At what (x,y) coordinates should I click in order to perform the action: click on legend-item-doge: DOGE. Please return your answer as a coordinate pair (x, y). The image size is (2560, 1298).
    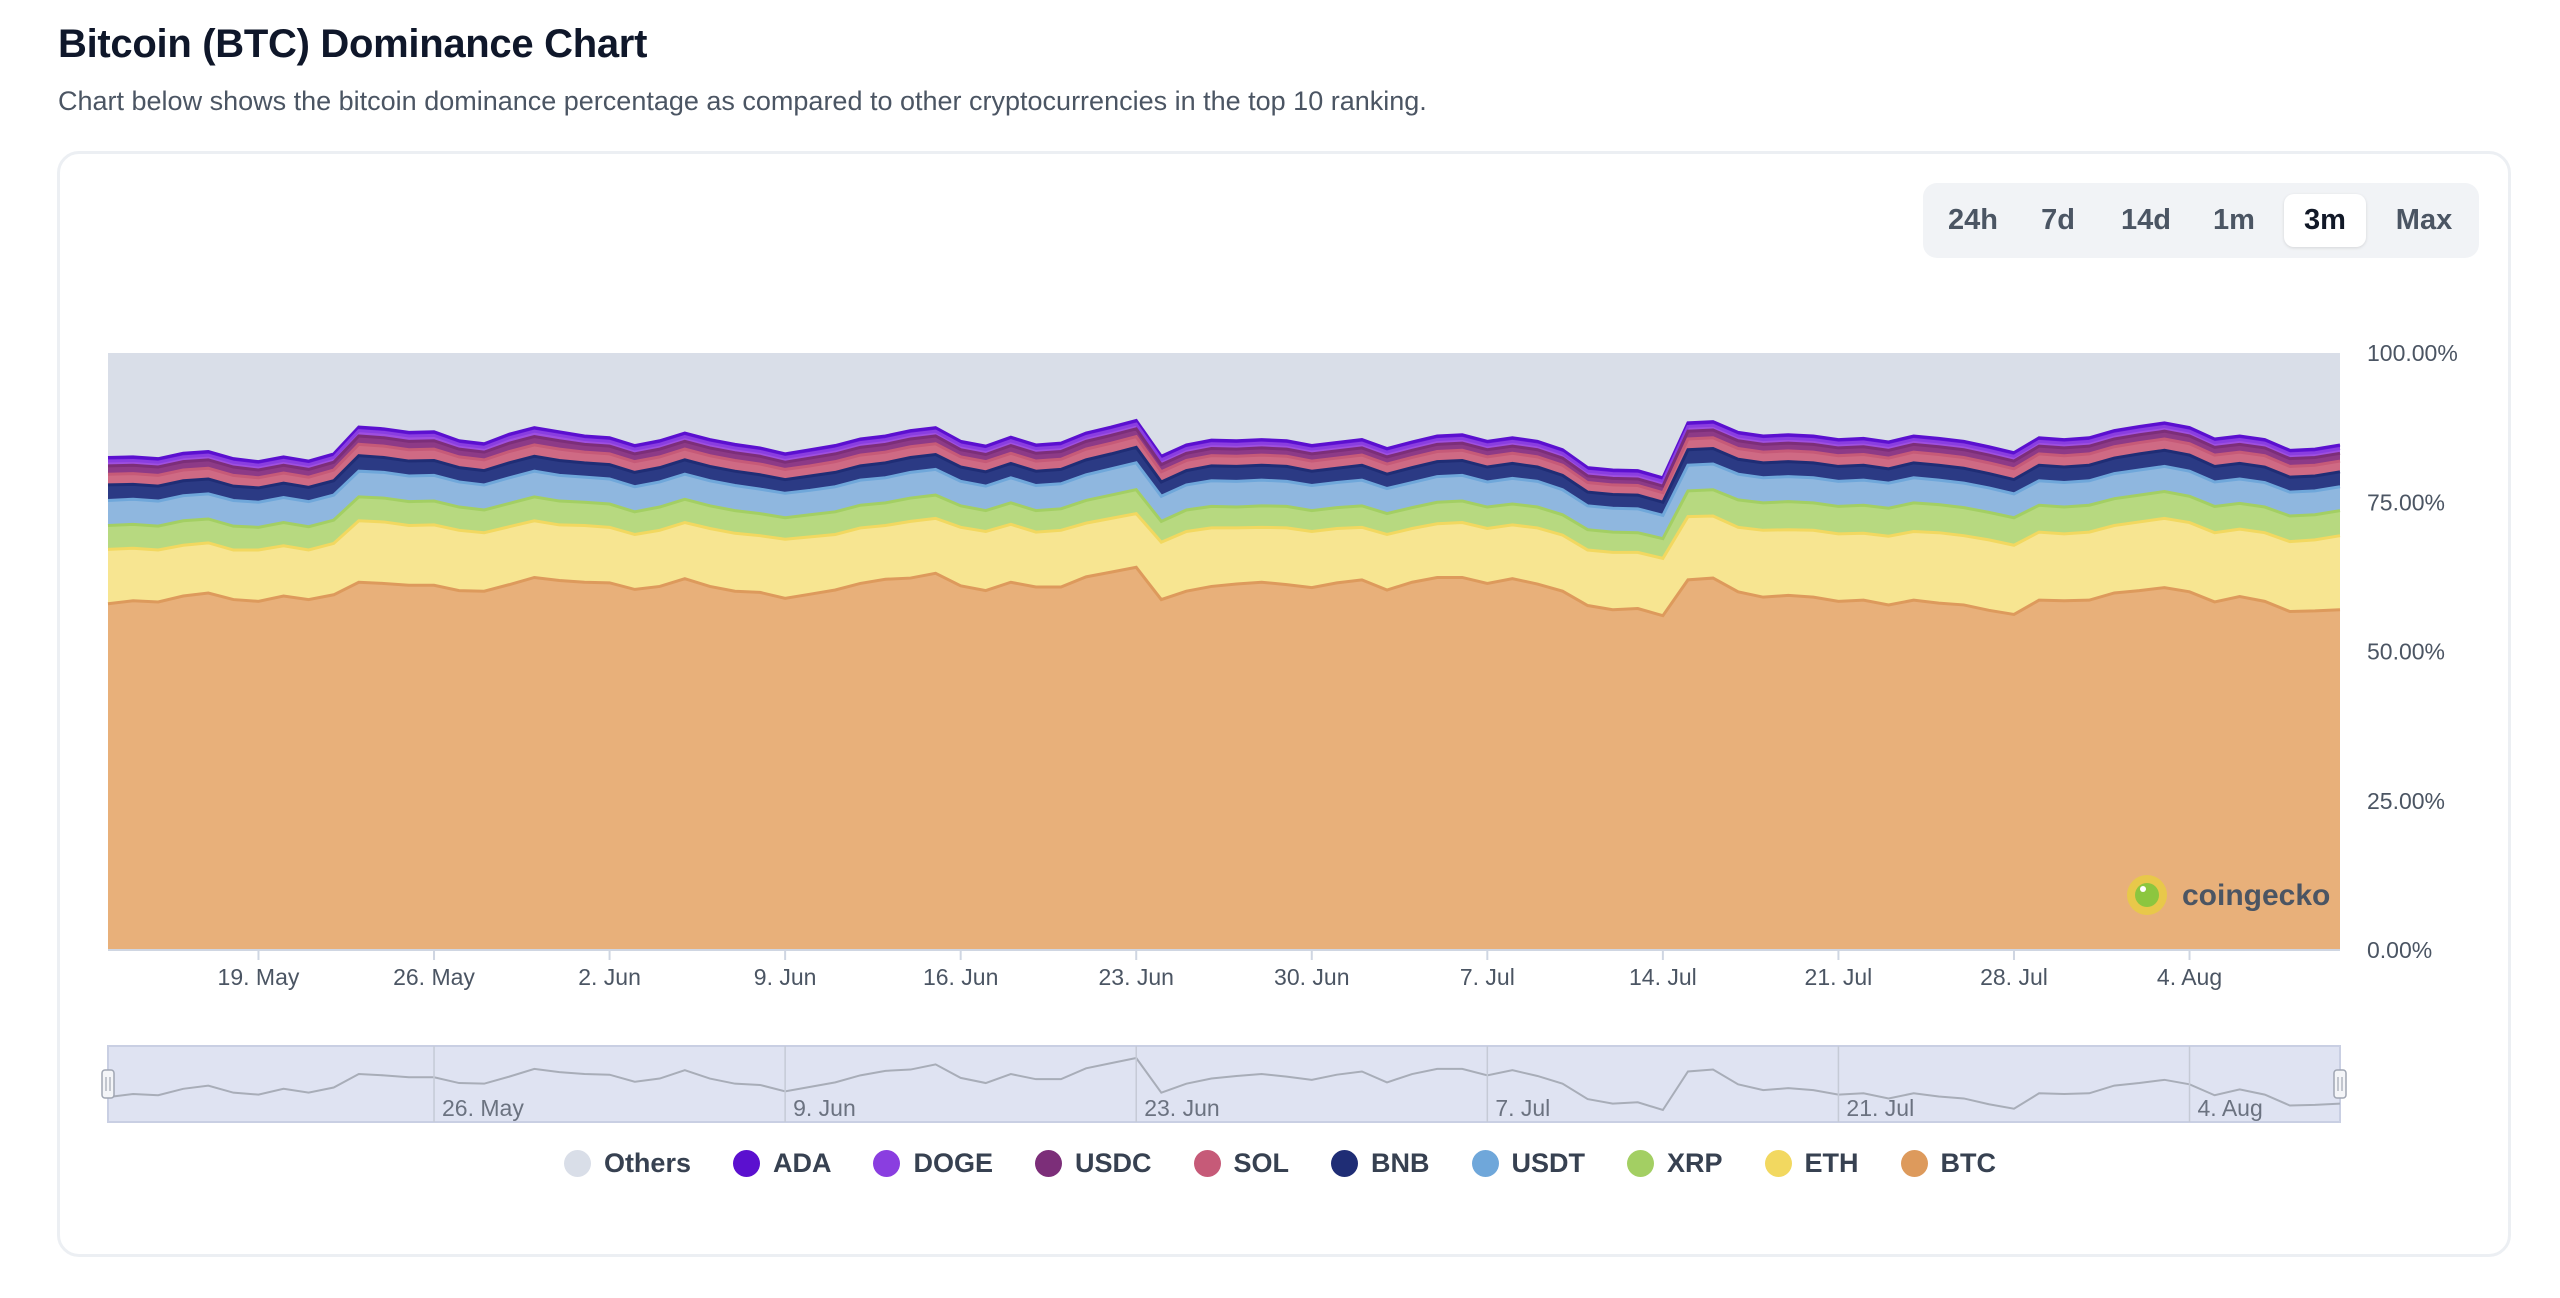
    Looking at the image, I should click on (933, 1163).